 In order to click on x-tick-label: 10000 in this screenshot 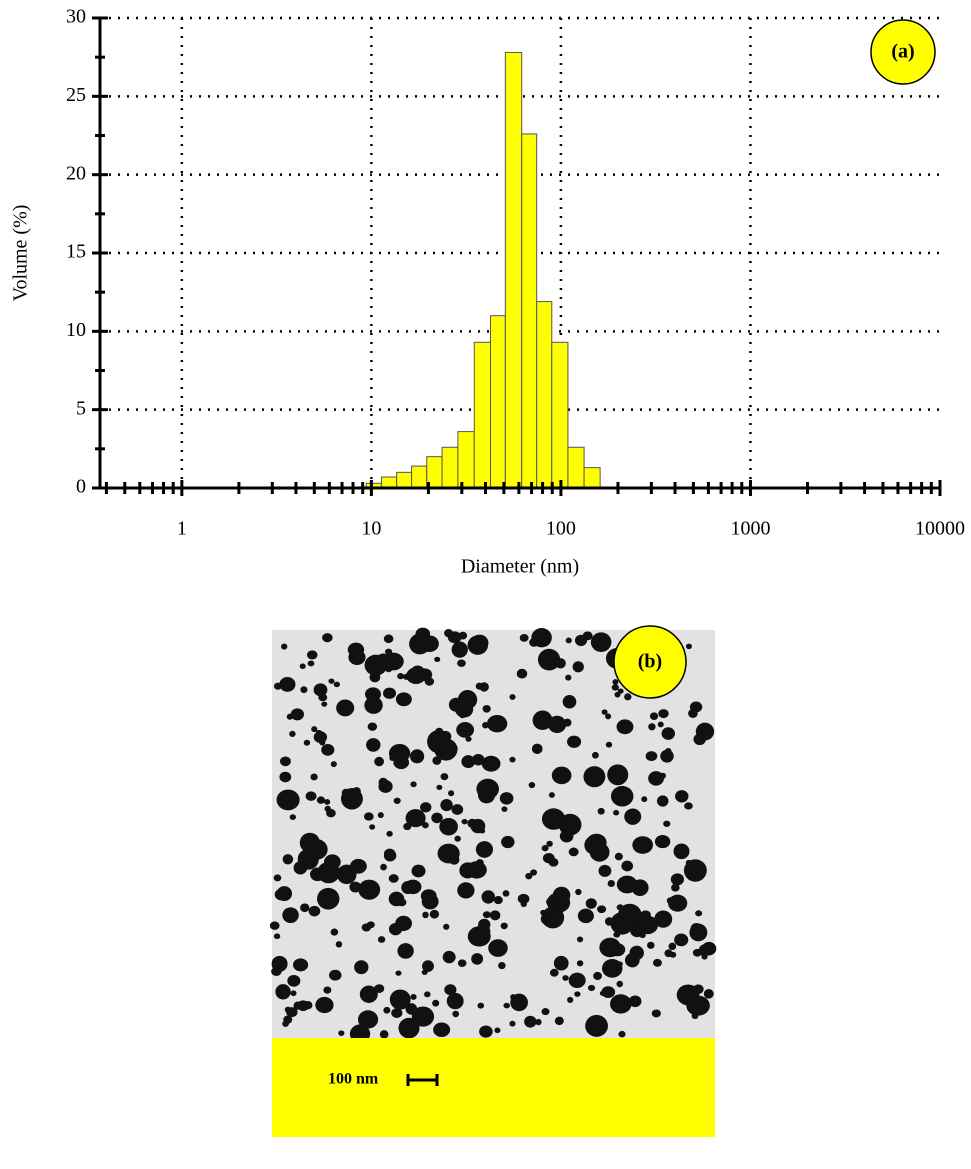, I will do `click(940, 529)`.